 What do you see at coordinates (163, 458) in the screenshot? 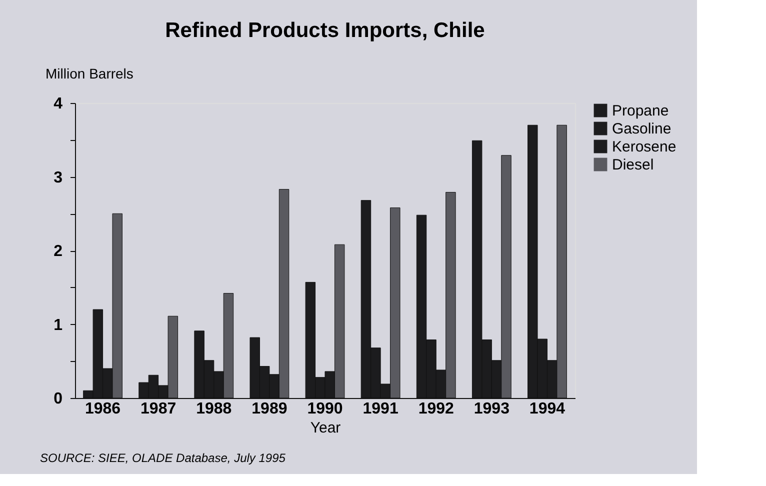
I see `source-note: SOURCE: SIEE, OLADE Database, July 1995` at bounding box center [163, 458].